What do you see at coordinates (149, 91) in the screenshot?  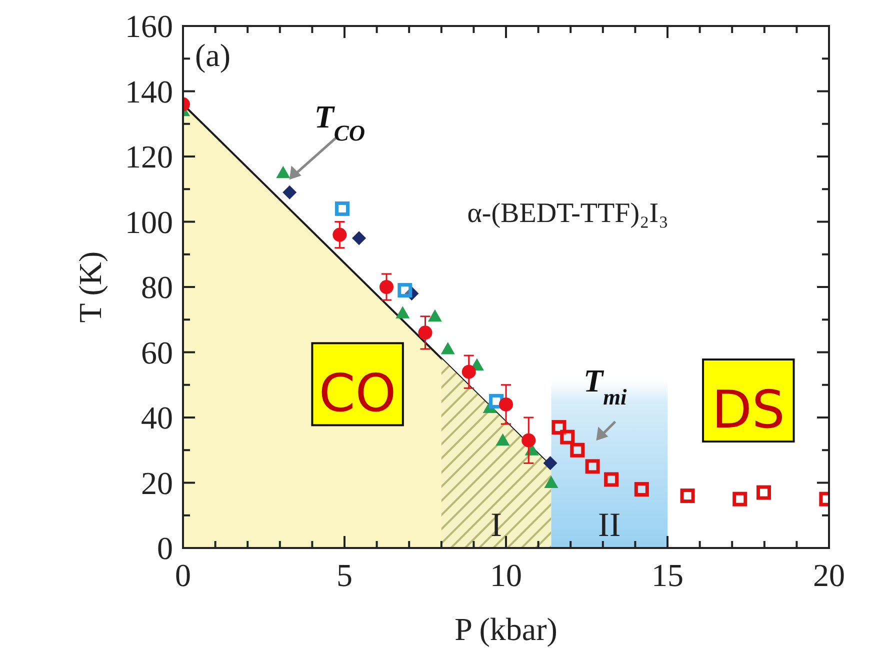 I see `y-tick-label: 140` at bounding box center [149, 91].